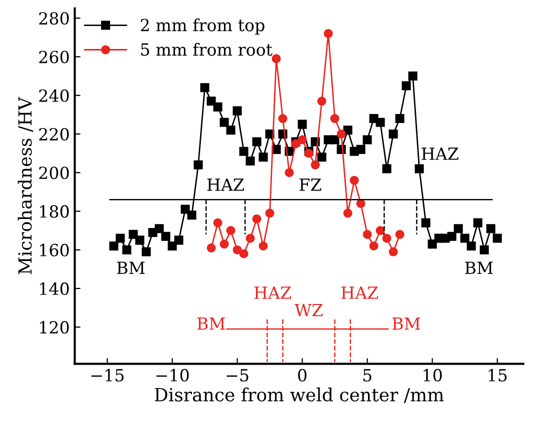 This screenshot has height=423, width=534. Describe the element at coordinates (237, 375) in the screenshot. I see `x-tick-label: −5` at that location.